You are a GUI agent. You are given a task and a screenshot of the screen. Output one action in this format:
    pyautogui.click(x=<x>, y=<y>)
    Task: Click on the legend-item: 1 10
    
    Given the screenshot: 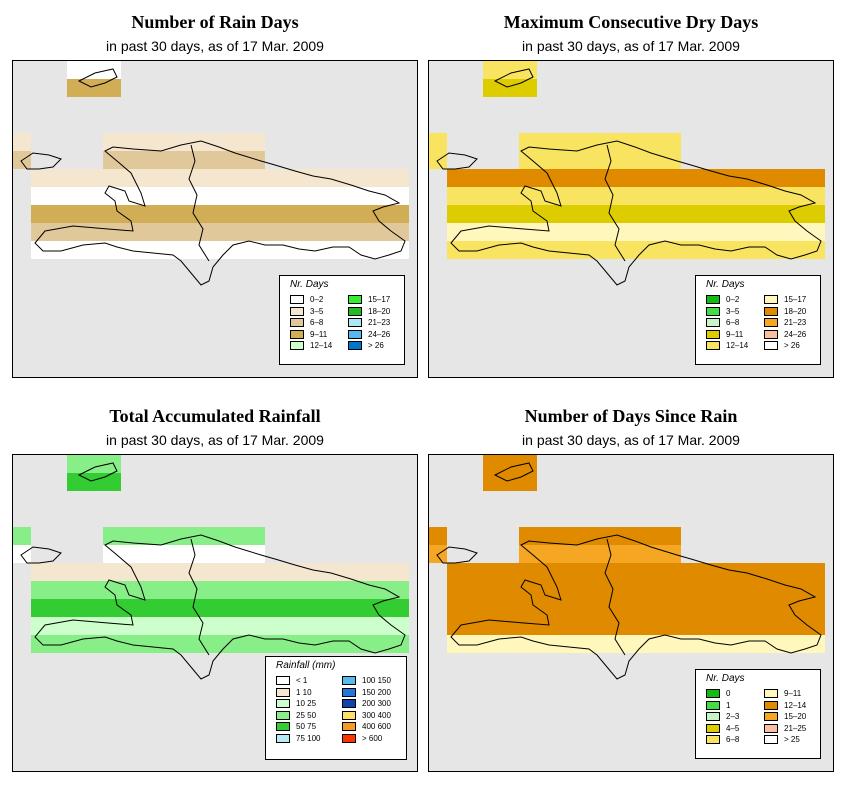 What is the action you would take?
    pyautogui.click(x=294, y=692)
    